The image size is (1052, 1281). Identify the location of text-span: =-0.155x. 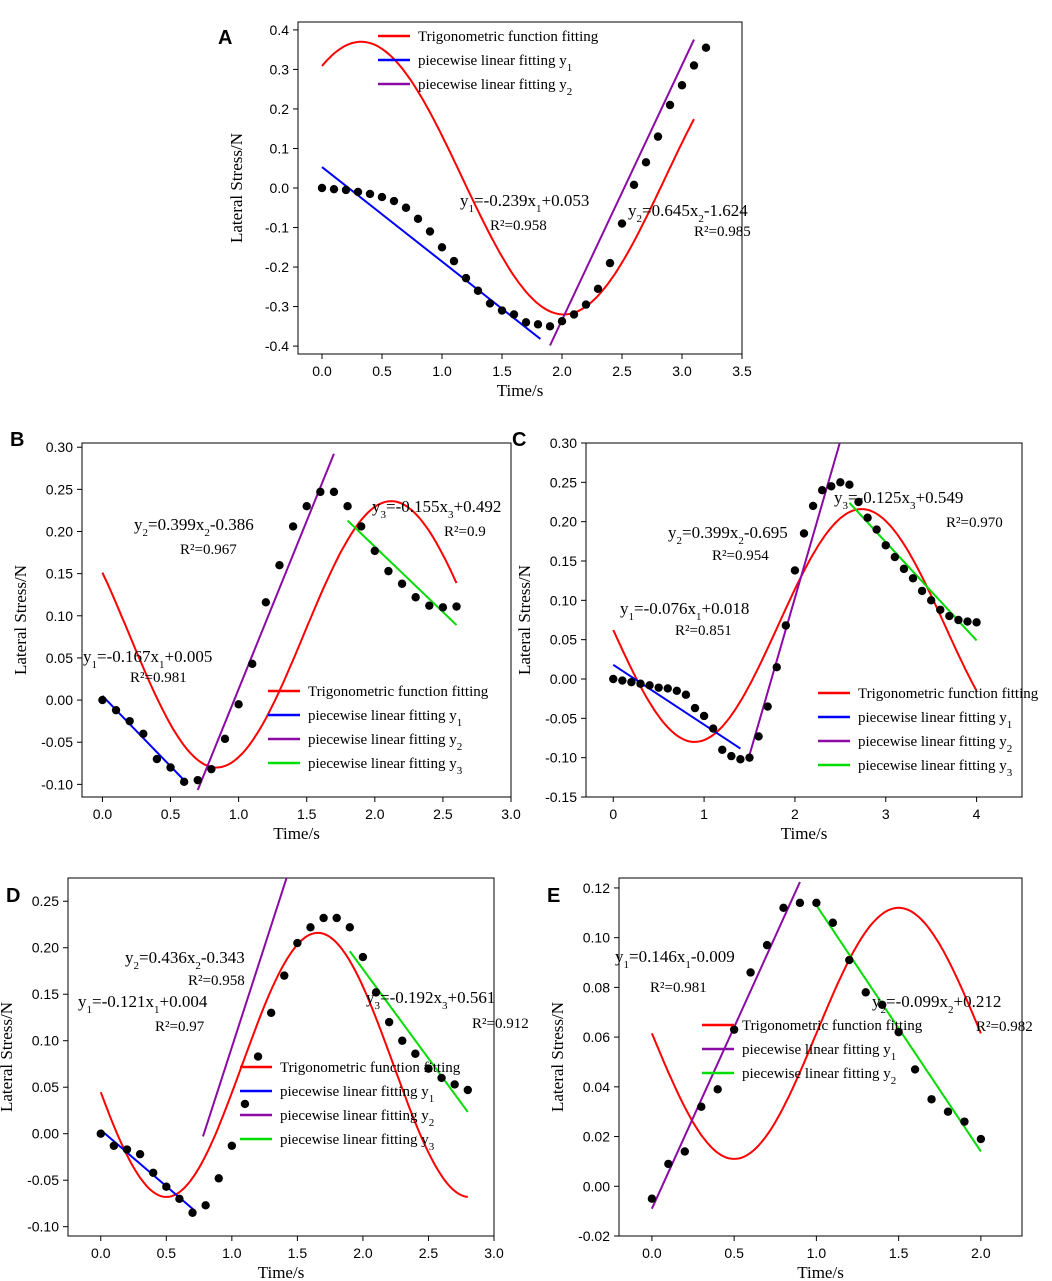
(417, 506).